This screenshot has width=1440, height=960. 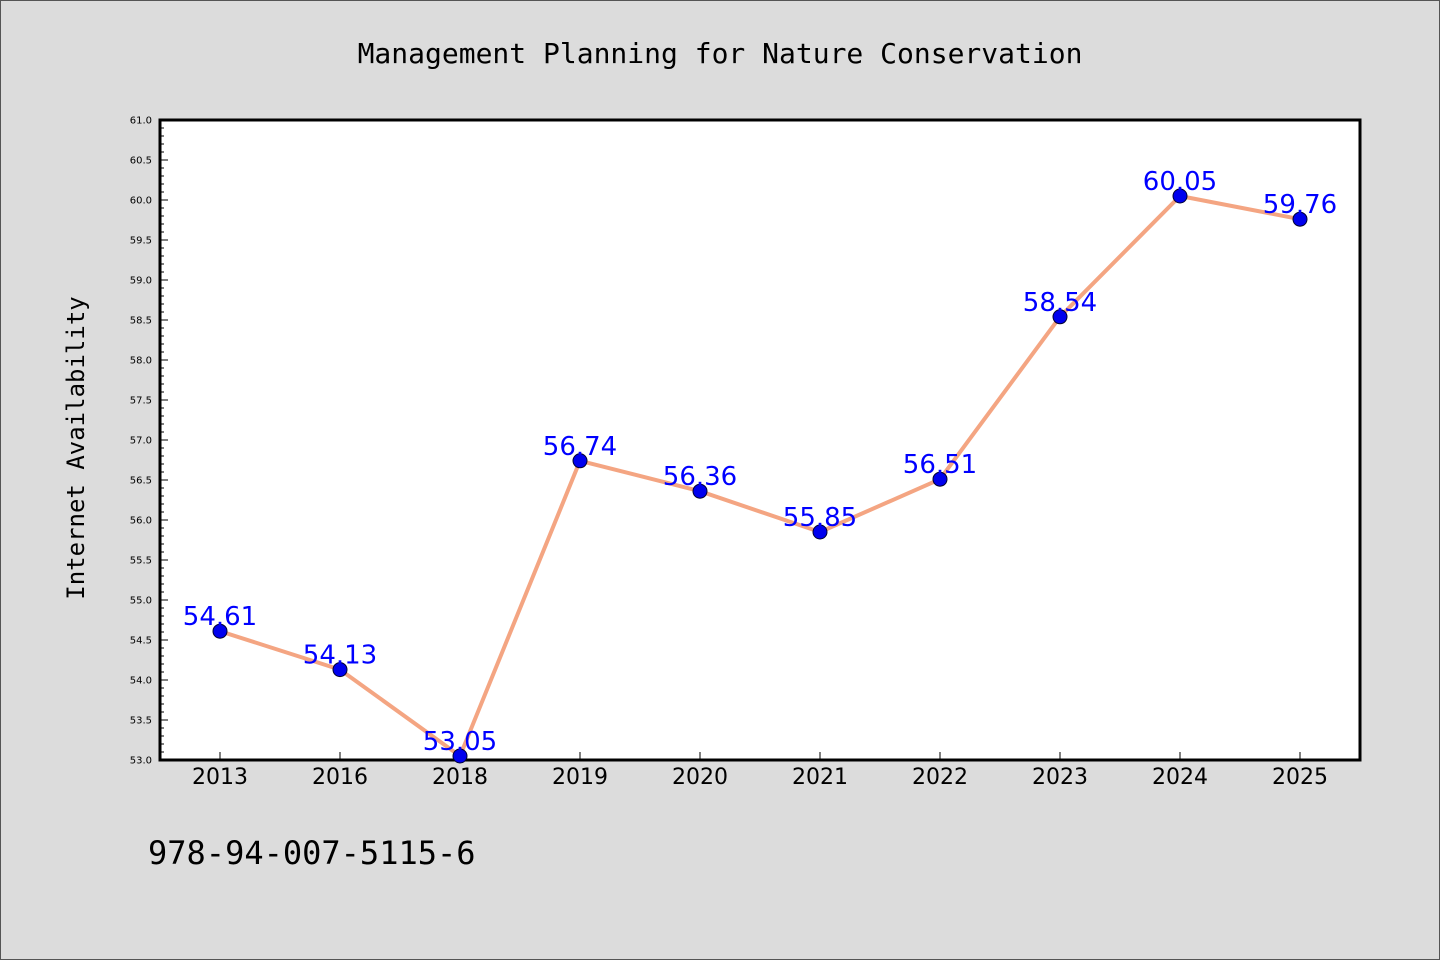 What do you see at coordinates (220, 777) in the screenshot?
I see `x-tick-label: 2013` at bounding box center [220, 777].